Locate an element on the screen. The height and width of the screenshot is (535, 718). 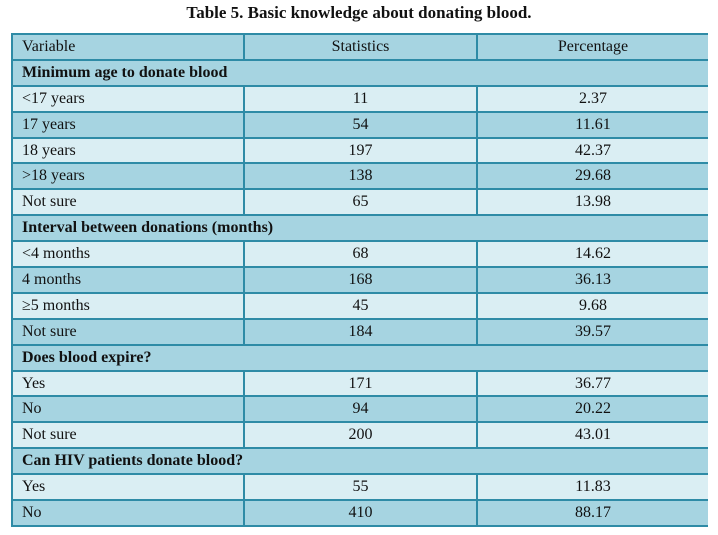
row-statistics: 11 is located at coordinates (360, 98).